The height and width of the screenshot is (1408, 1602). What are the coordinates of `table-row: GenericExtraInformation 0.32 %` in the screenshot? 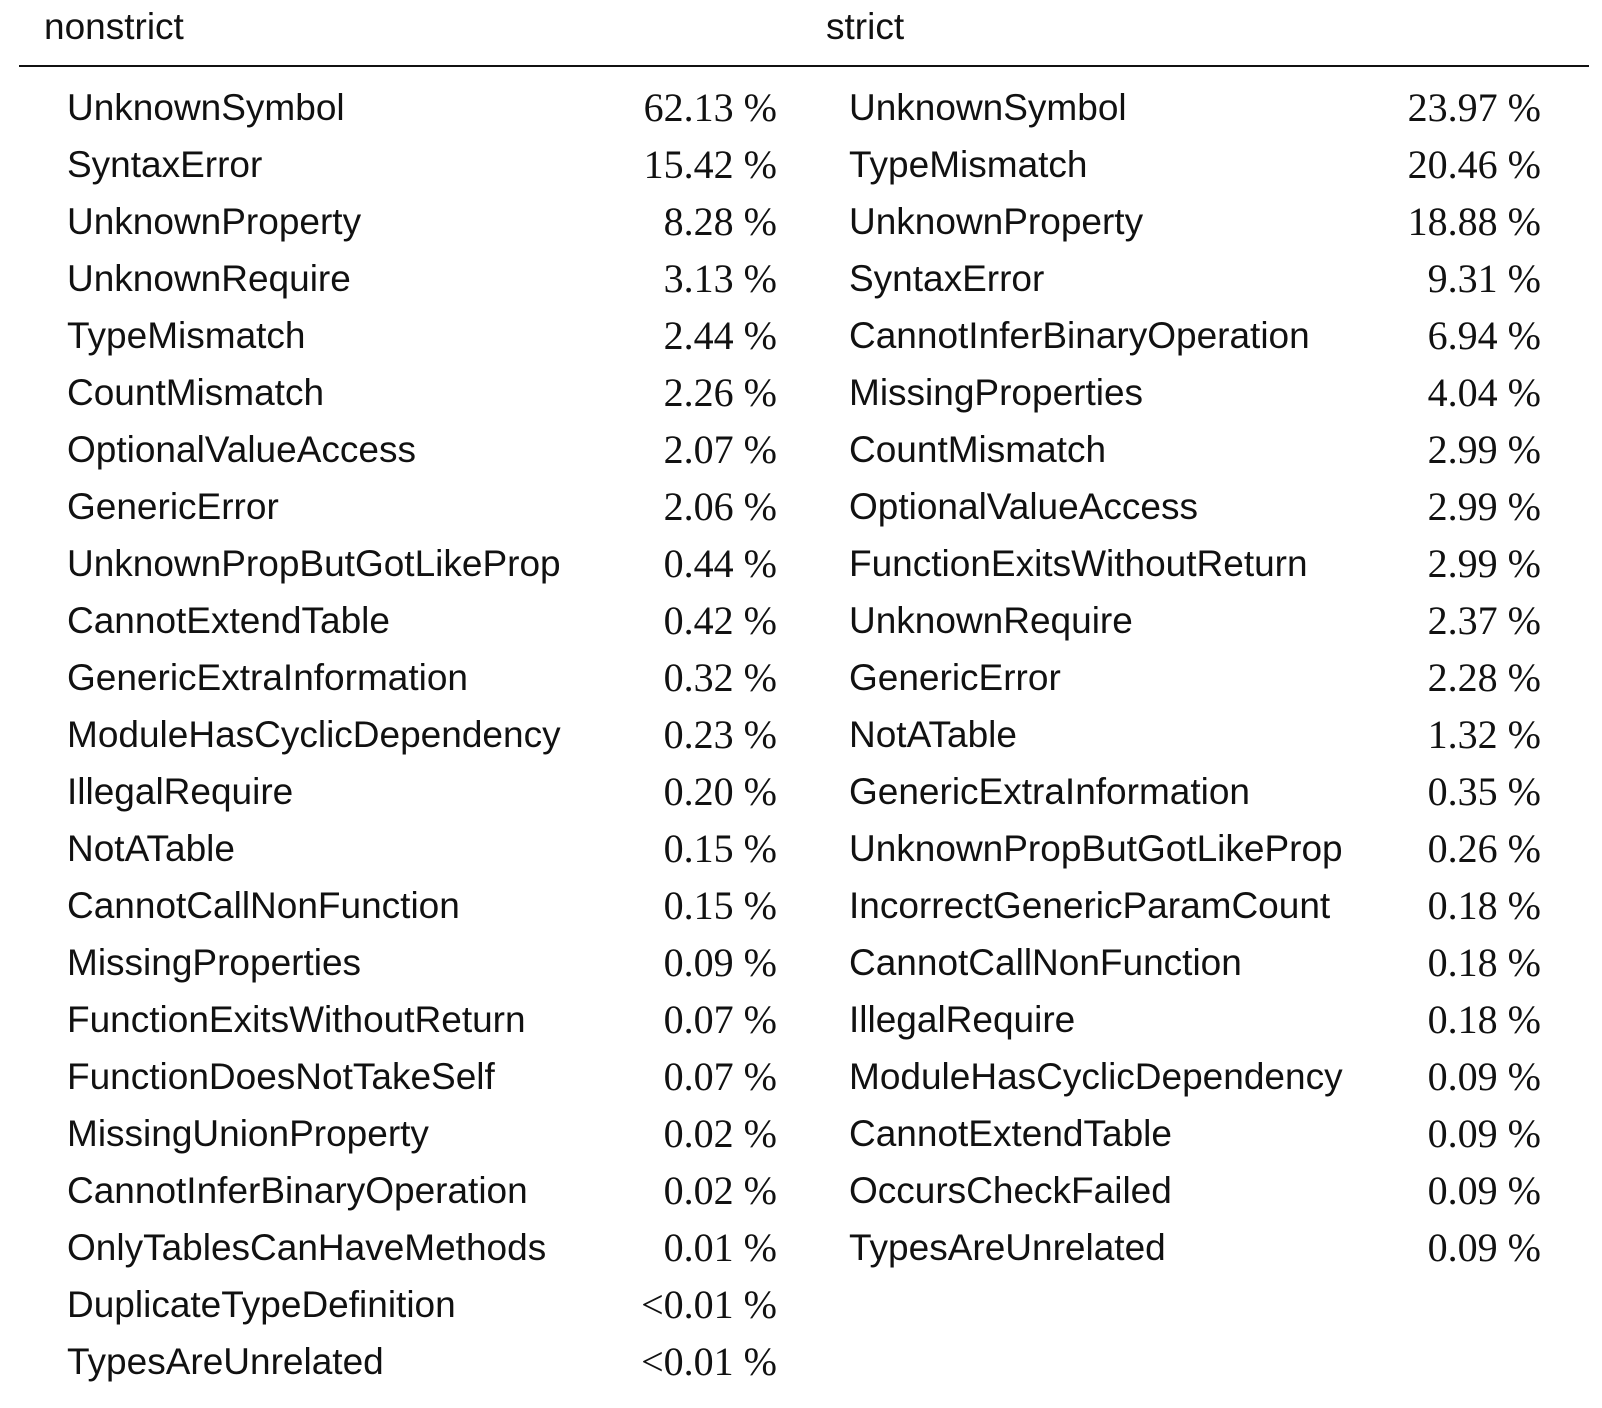 It's located at (422, 677).